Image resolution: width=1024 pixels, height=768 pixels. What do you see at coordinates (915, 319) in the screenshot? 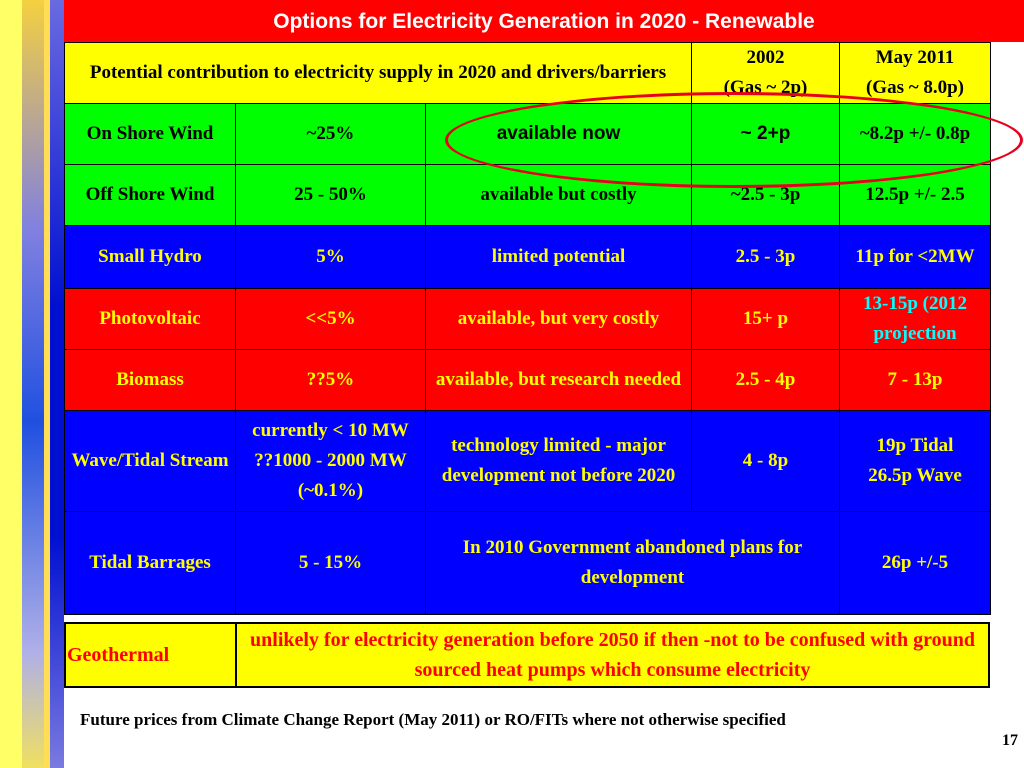
I see `pv-price-2011: 13-15p (2012 projection` at bounding box center [915, 319].